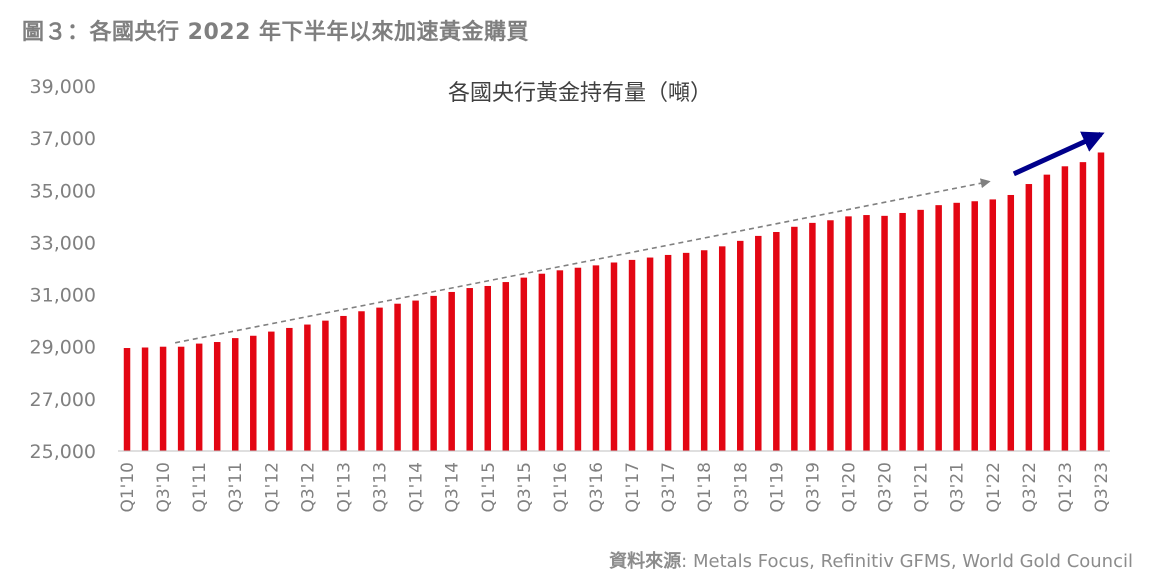 Image resolution: width=1165 pixels, height=583 pixels. I want to click on x-tick-label: Q1'10, so click(128, 487).